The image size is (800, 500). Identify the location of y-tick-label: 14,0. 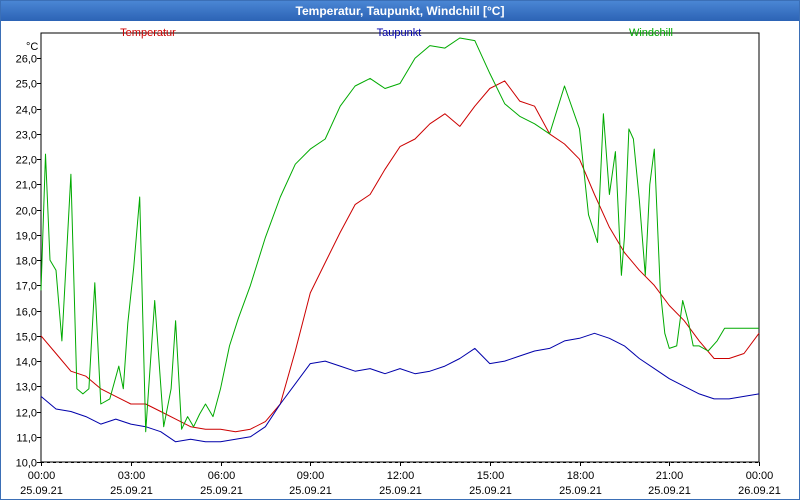
(26, 363).